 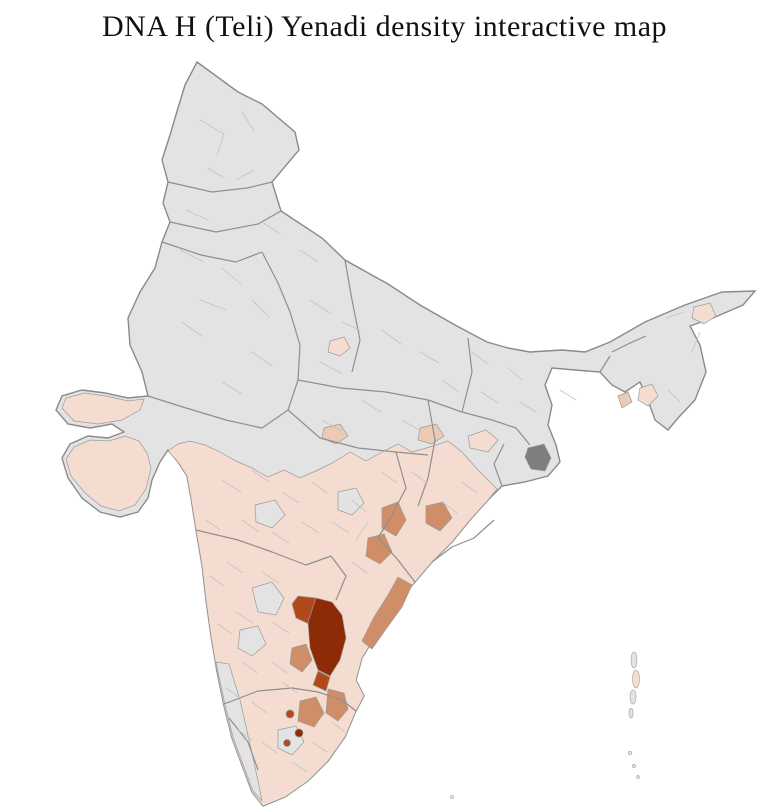 I want to click on region-kutch, so click(x=103, y=408).